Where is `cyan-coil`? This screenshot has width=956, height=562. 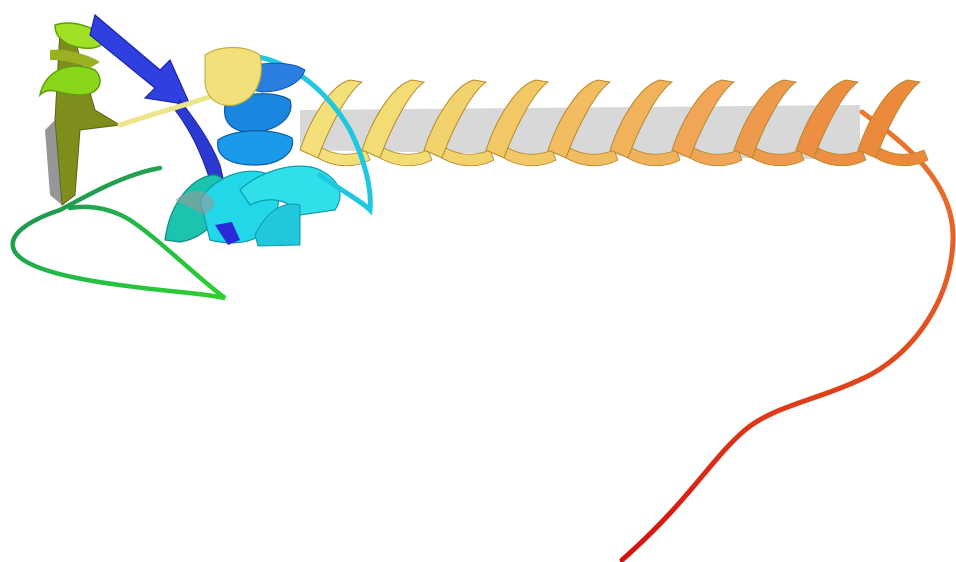 cyan-coil is located at coordinates (300, 134).